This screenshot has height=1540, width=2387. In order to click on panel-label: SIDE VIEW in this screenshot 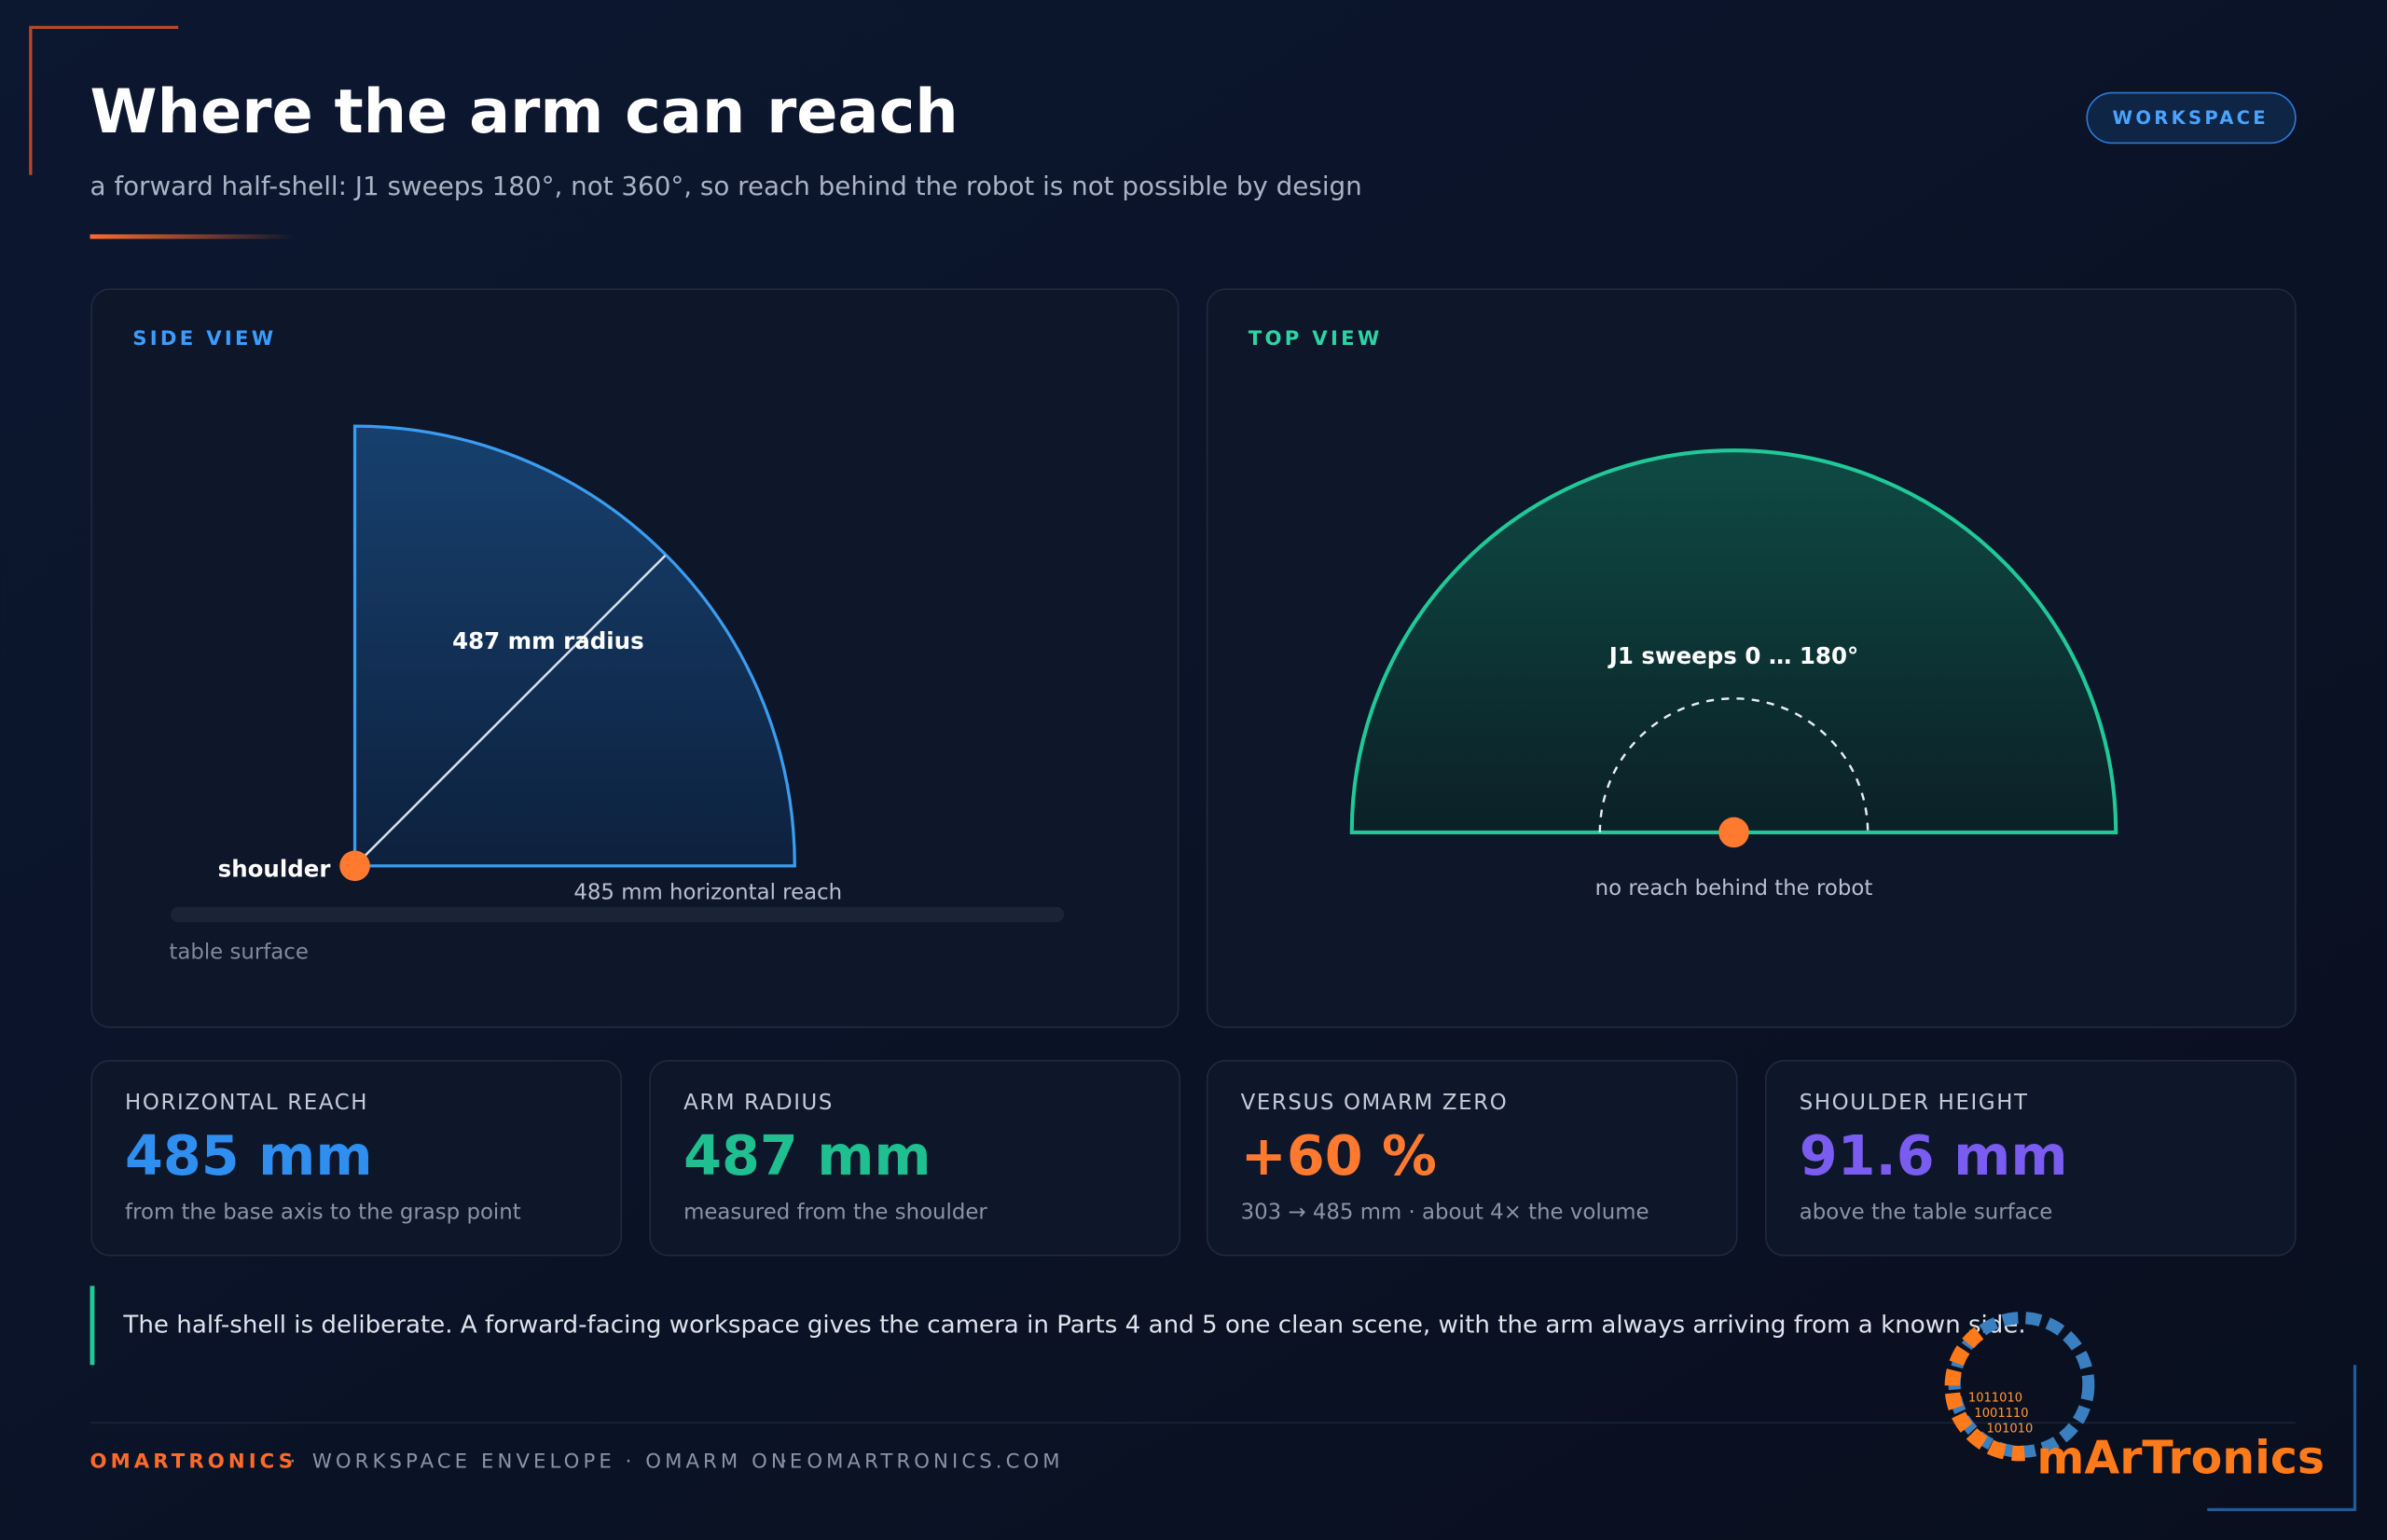, I will do `click(204, 339)`.